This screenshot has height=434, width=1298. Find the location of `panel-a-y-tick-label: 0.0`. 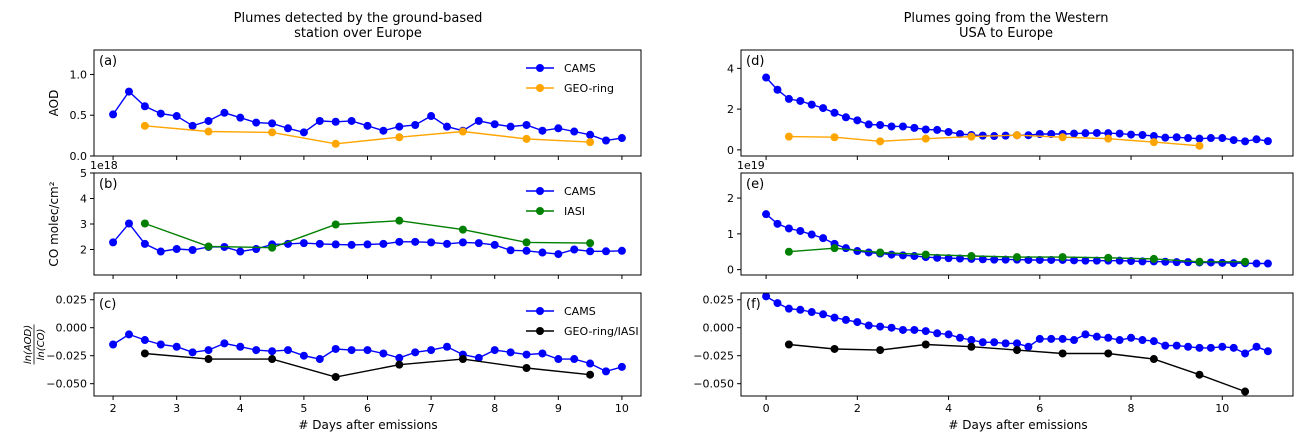

panel-a-y-tick-label: 0.0 is located at coordinates (79, 156).